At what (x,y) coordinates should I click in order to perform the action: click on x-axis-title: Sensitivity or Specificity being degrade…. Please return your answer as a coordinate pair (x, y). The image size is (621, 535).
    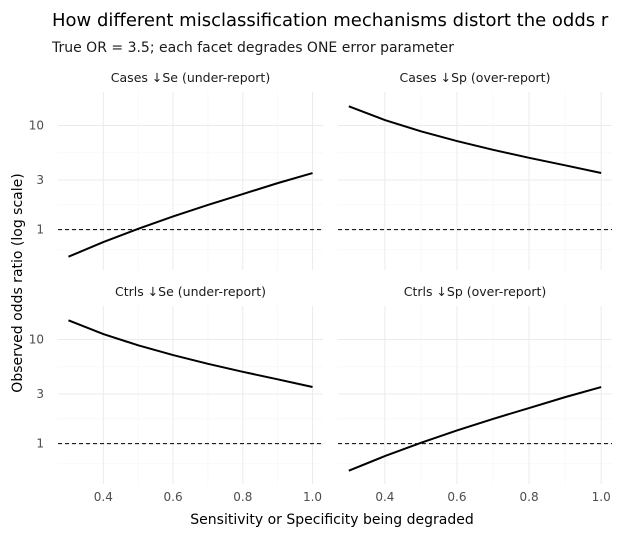
    Looking at the image, I should click on (331, 520).